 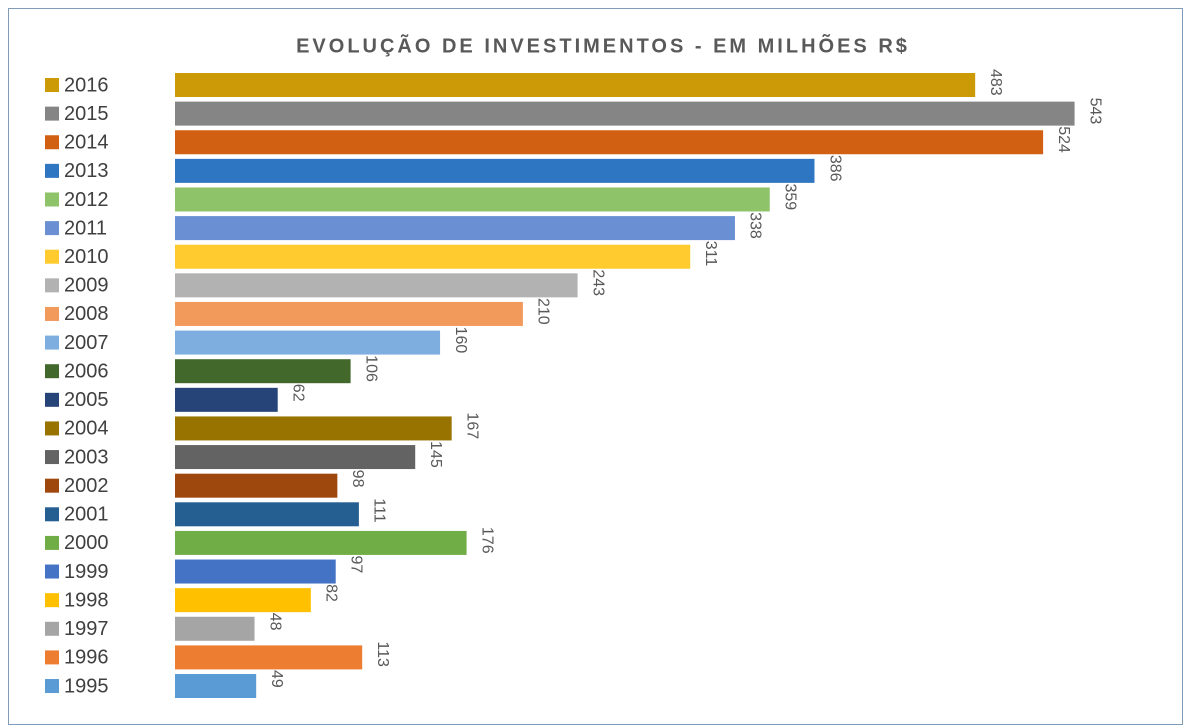 What do you see at coordinates (276, 679) in the screenshot?
I see `value-label: 49` at bounding box center [276, 679].